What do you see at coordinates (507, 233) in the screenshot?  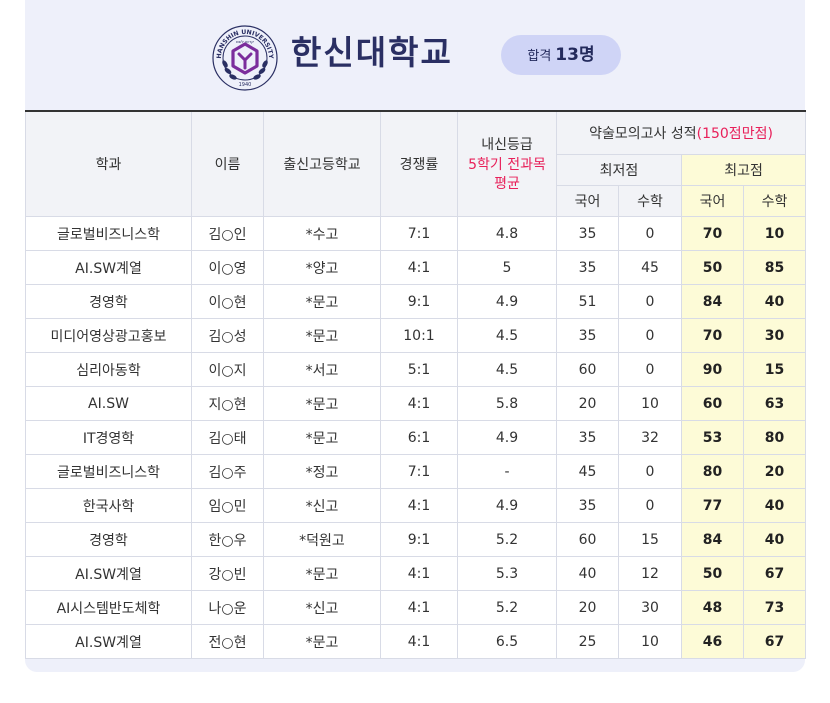 I see `cell-grade: 4.8` at bounding box center [507, 233].